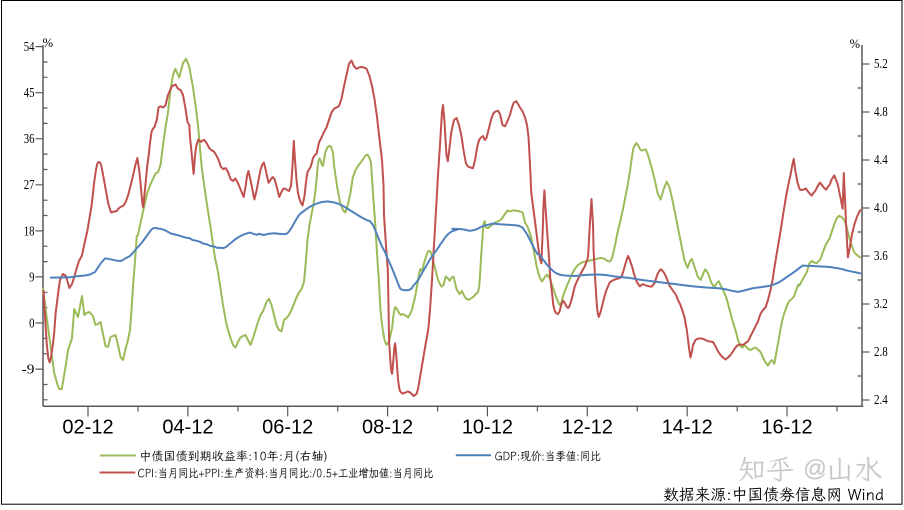 The width and height of the screenshot is (904, 510). What do you see at coordinates (687, 428) in the screenshot?
I see `svg-text: 14-12` at bounding box center [687, 428].